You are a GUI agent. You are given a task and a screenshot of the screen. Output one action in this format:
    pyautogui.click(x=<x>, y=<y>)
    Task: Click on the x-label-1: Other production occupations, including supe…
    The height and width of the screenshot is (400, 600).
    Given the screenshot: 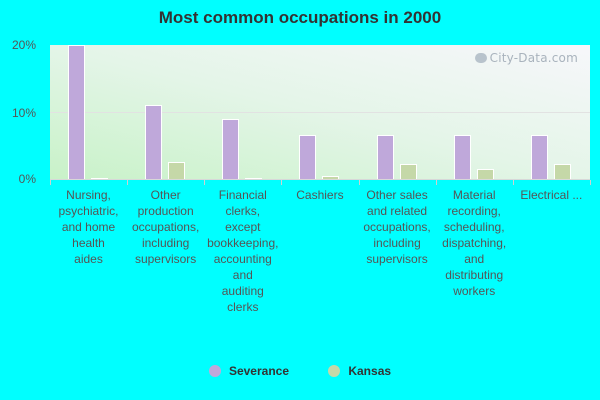 What is the action you would take?
    pyautogui.click(x=165, y=227)
    